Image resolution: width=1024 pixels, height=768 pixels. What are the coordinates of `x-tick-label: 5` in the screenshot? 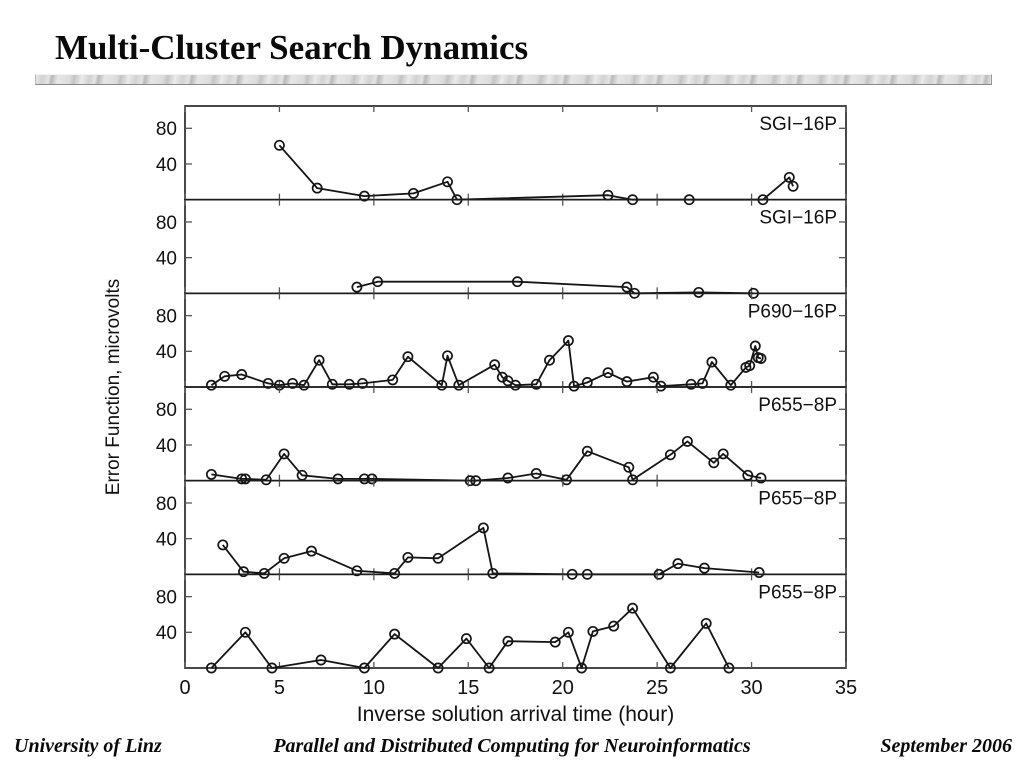 It's located at (279, 688).